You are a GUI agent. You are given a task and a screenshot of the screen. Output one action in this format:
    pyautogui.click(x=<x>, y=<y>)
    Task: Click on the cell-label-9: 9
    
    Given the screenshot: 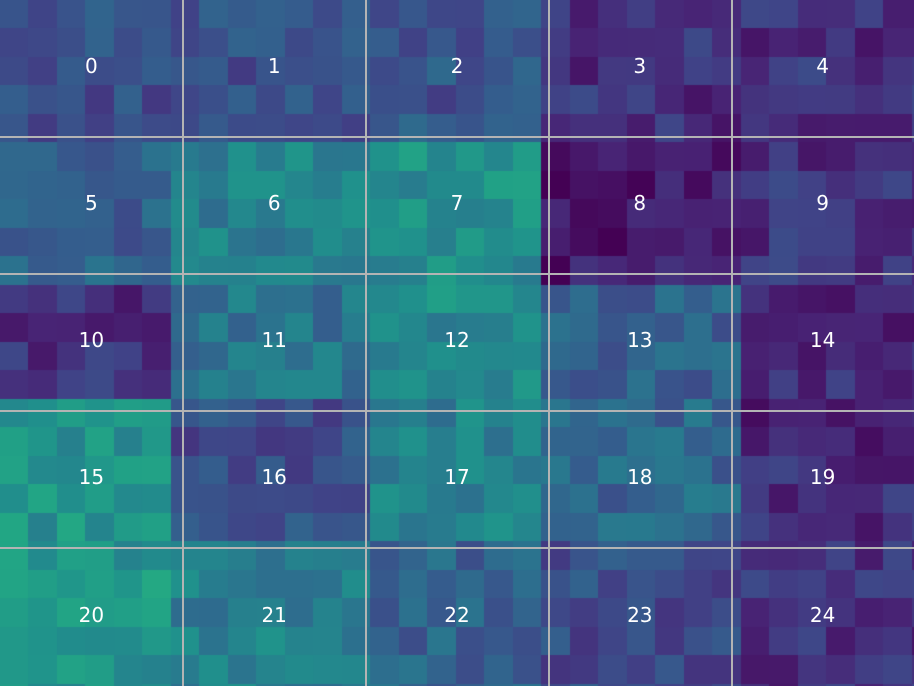 What is the action you would take?
    pyautogui.click(x=822, y=203)
    